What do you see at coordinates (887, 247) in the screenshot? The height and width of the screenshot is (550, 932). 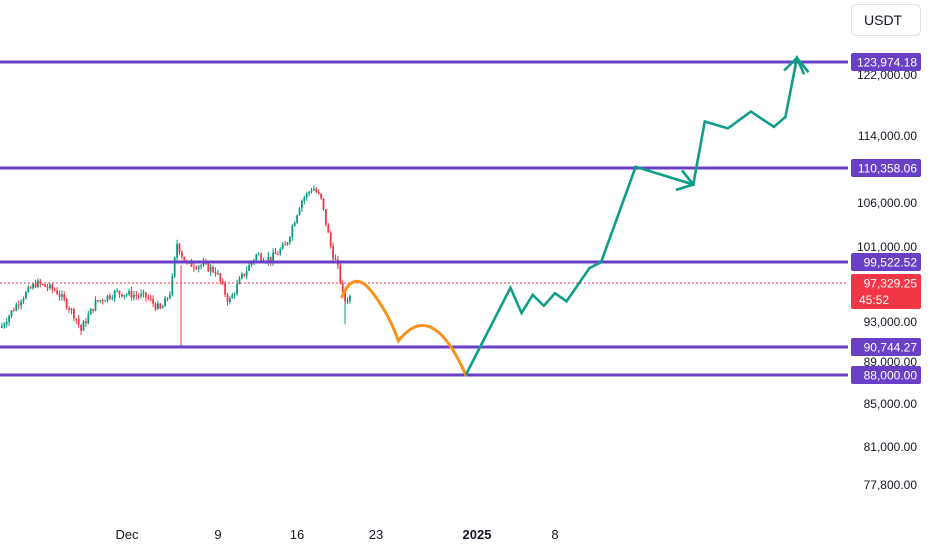 I see `y-tick-label: 101,000.00` at bounding box center [887, 247].